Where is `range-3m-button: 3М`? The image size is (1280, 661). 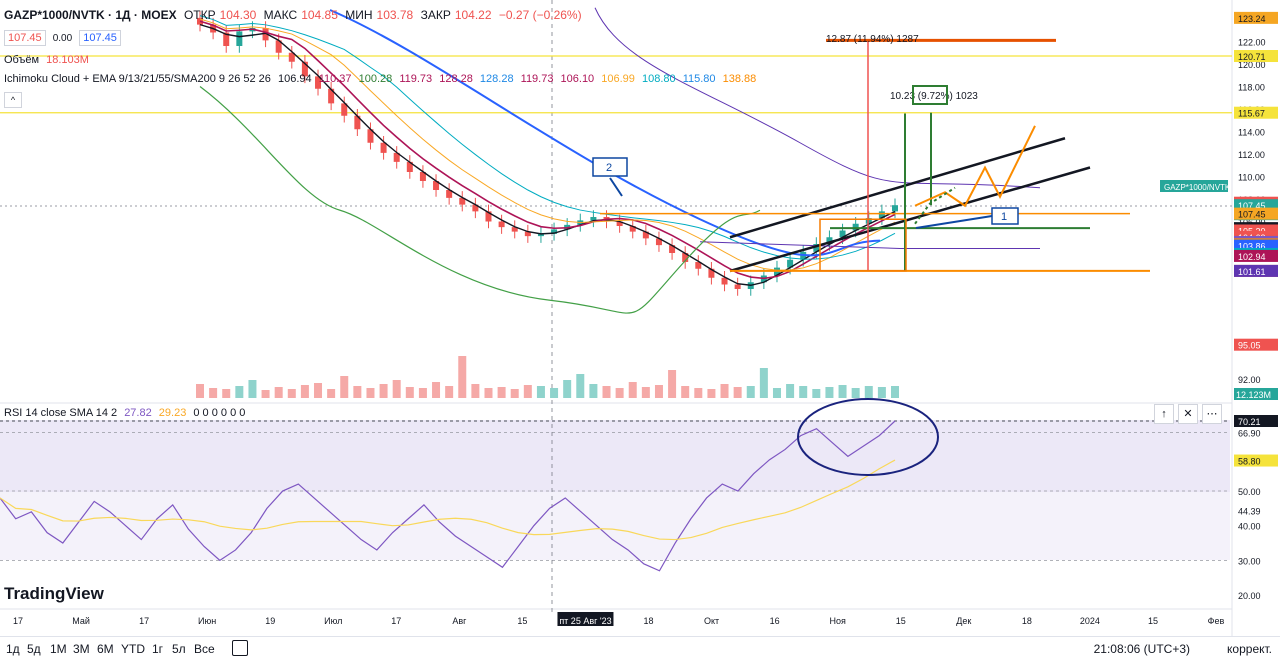 range-3m-button: 3М is located at coordinates (81, 649).